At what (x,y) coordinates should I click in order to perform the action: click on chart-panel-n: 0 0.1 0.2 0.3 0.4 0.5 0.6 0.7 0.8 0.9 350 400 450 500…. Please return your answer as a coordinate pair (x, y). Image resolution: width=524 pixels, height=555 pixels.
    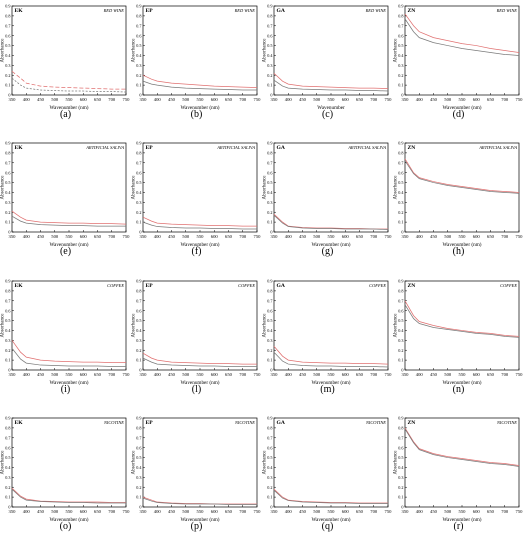
    Looking at the image, I should click on (459, 337).